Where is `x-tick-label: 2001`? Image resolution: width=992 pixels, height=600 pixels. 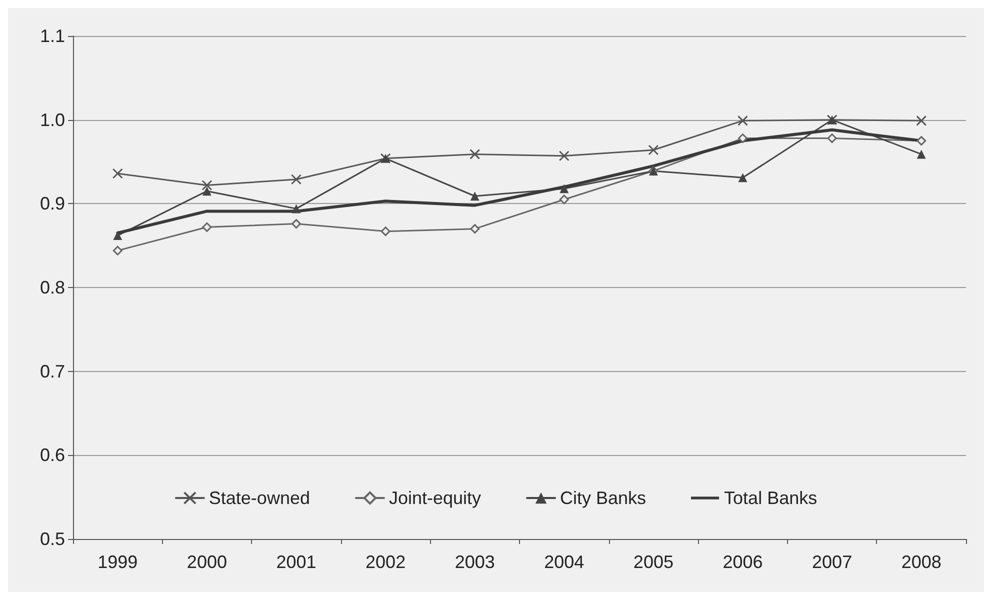
x-tick-label: 2001 is located at coordinates (296, 562).